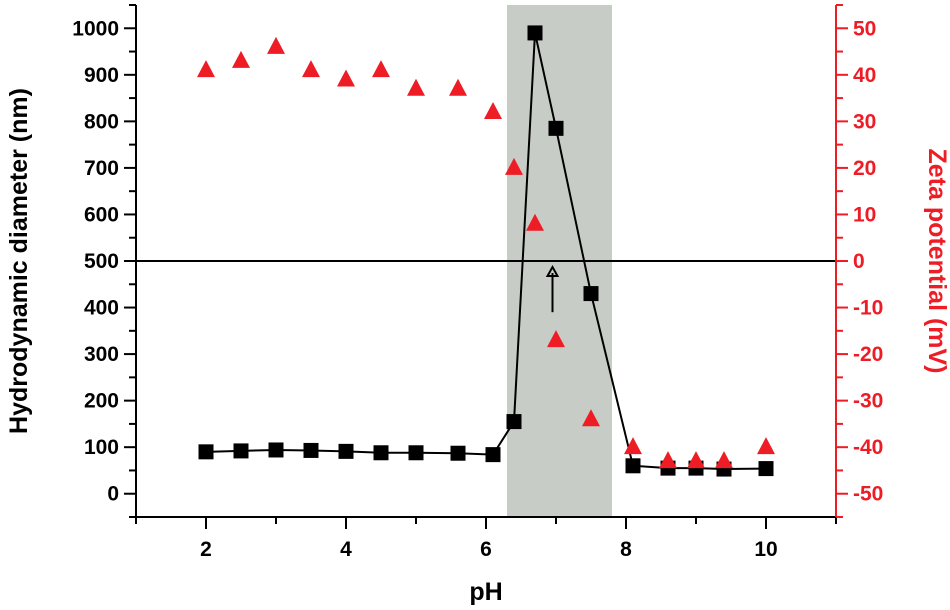 This screenshot has height=610, width=950. Describe the element at coordinates (113, 494) in the screenshot. I see `y-left-tick-label: 0` at that location.